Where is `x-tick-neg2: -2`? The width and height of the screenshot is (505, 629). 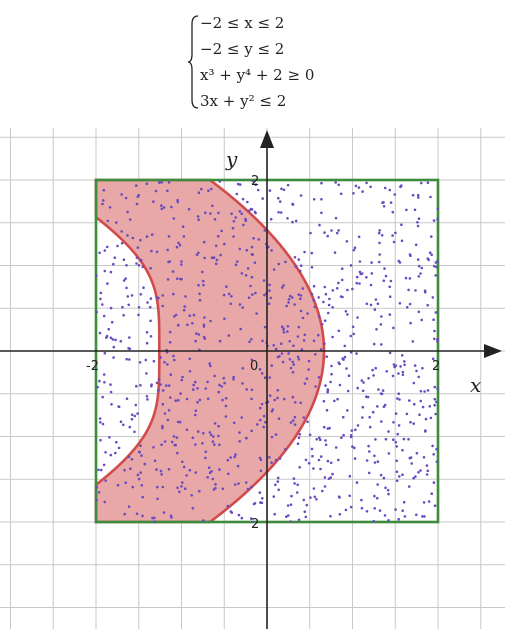
x-tick-neg2: -2 is located at coordinates (92, 366).